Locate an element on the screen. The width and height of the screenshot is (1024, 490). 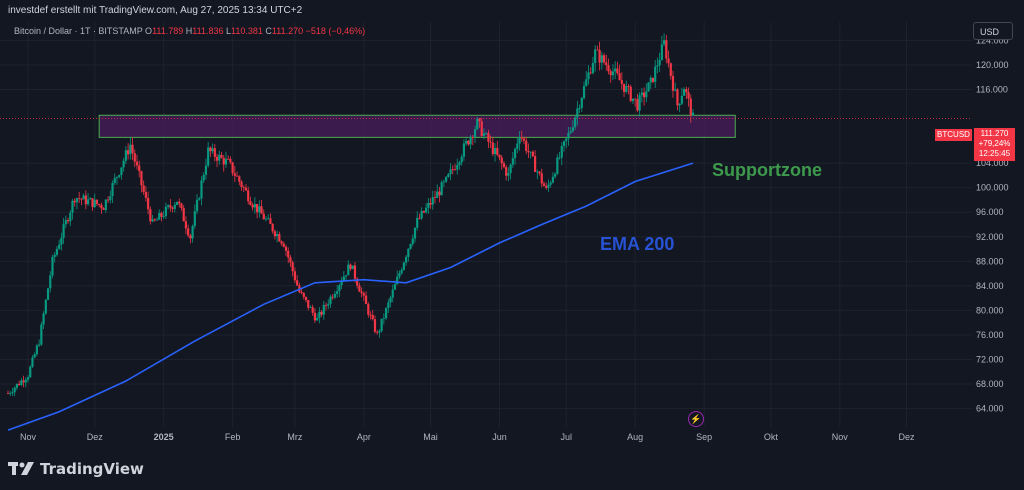
ohlc-close-label: C is located at coordinates (268, 31).